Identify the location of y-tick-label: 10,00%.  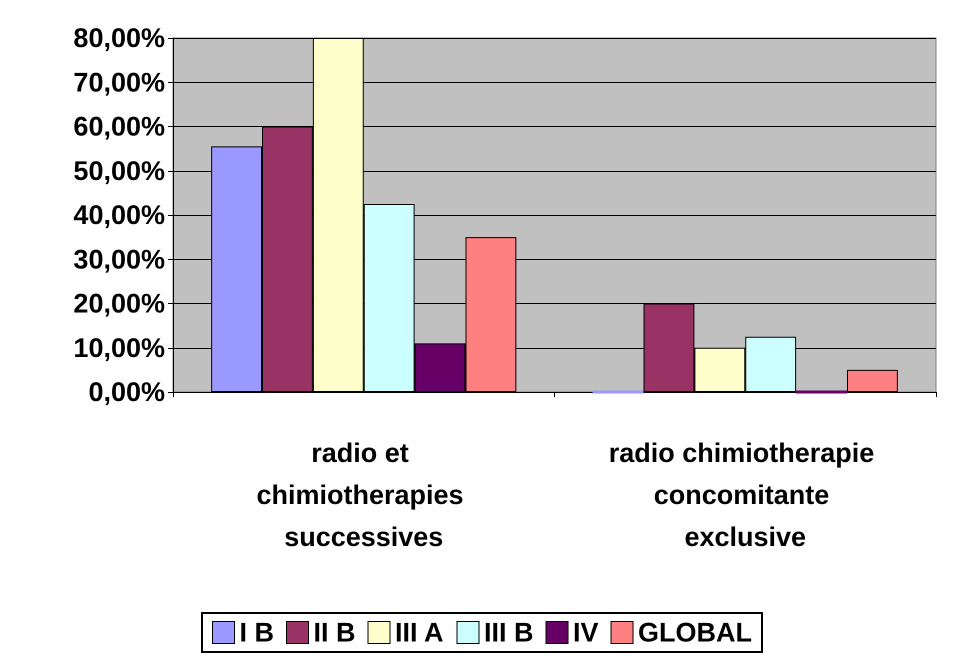
(119, 347).